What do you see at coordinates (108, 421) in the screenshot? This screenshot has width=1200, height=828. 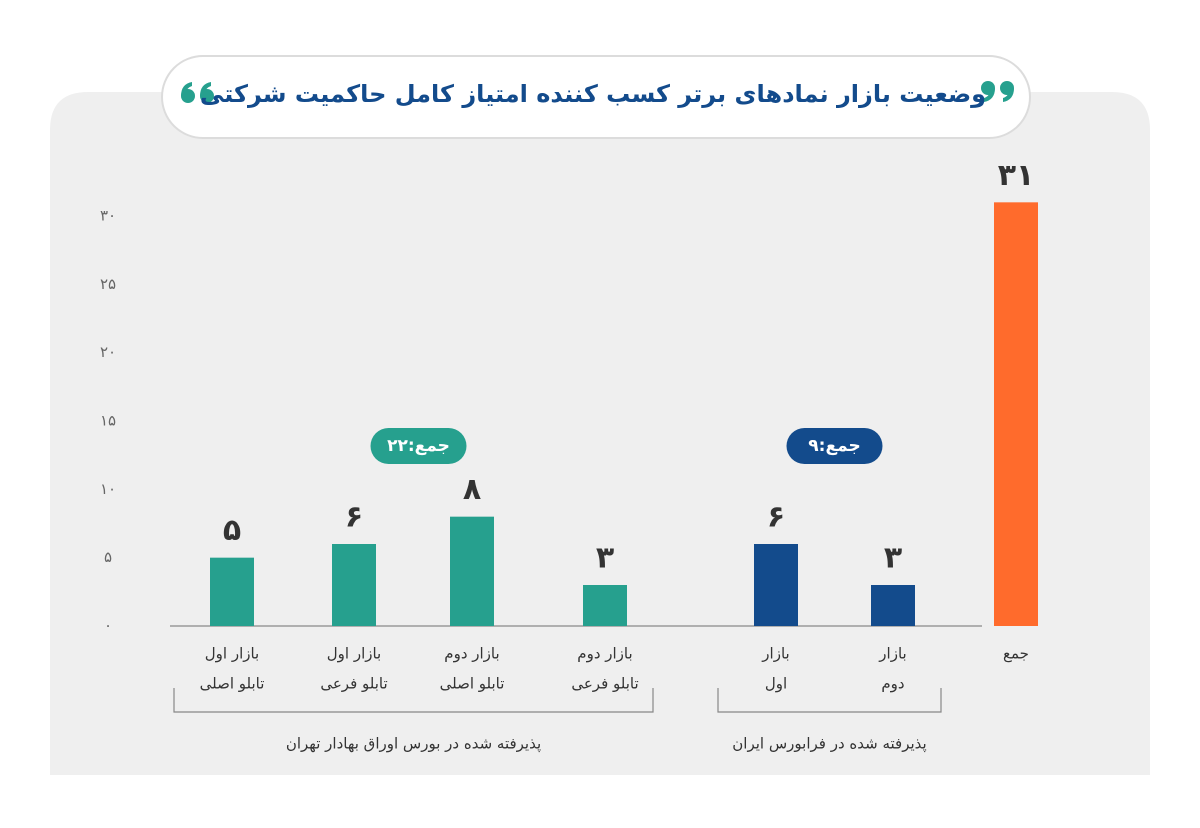 I see `y-tick-label: ۱۵` at bounding box center [108, 421].